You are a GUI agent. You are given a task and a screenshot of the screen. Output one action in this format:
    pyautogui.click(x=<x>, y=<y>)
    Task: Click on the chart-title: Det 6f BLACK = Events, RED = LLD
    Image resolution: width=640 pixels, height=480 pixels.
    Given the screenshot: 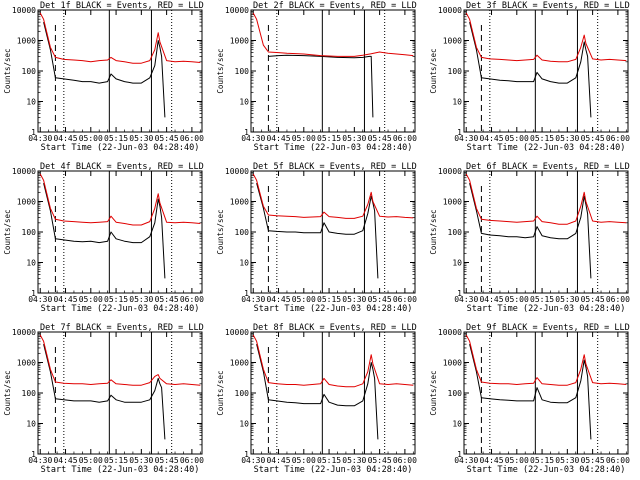 What is the action you would take?
    pyautogui.click(x=548, y=167)
    